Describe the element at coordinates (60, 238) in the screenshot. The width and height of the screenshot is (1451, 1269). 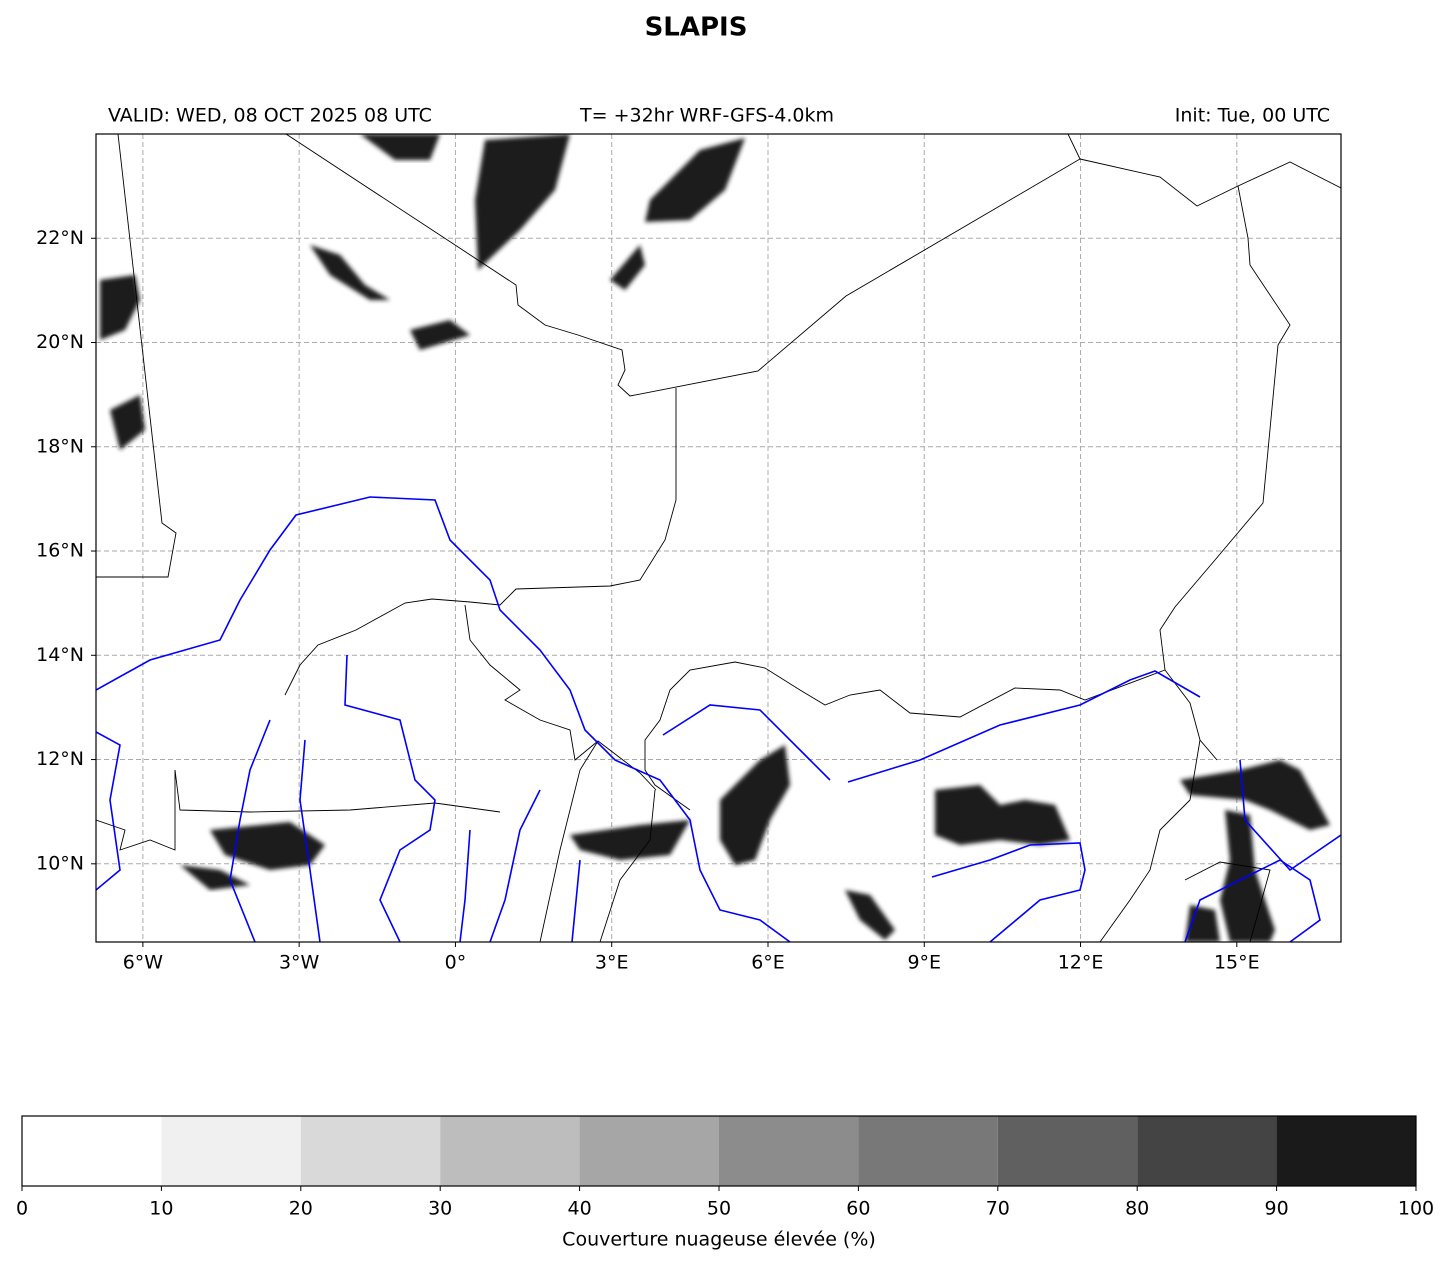
I see `lat-tick-label: 22°N` at that location.